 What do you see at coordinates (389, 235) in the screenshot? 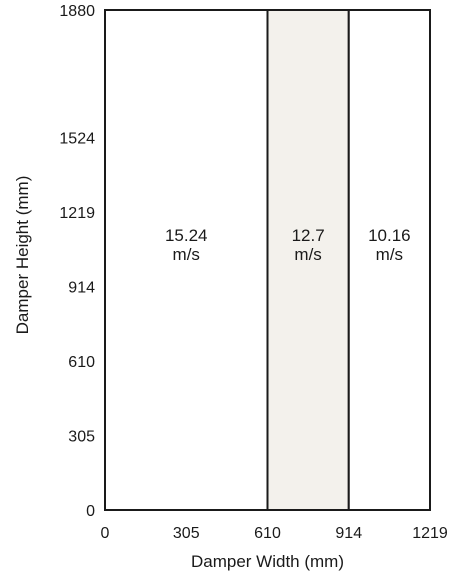
I see `region-velocity-label: 10.16` at bounding box center [389, 235].